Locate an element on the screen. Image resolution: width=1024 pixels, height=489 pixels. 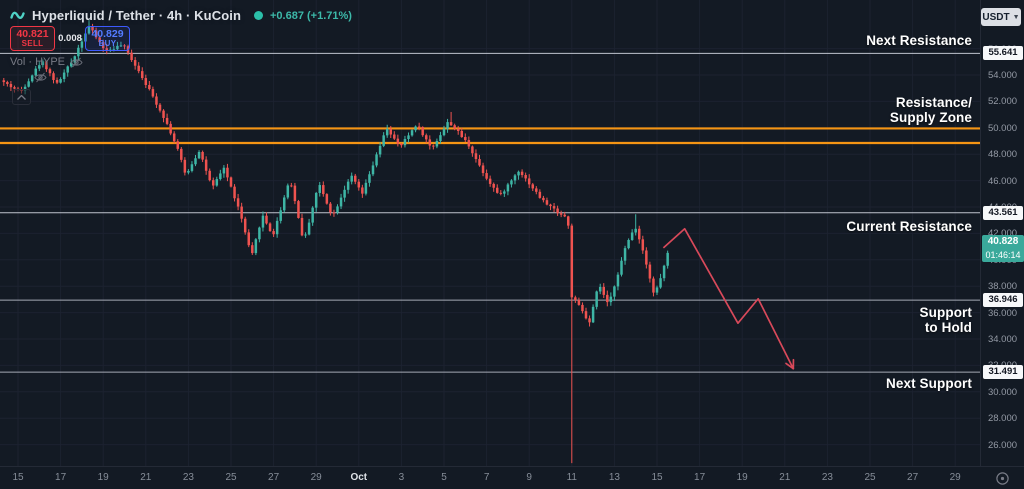
price-tick-label: 26.000 is located at coordinates (1002, 445).